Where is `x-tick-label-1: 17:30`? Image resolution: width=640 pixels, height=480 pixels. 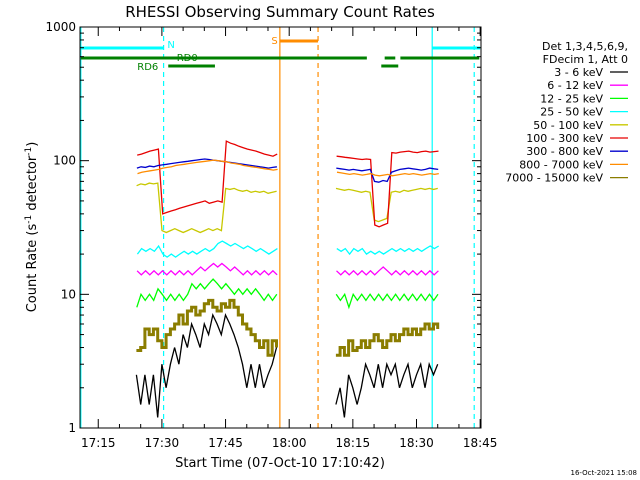 x-tick-label-1: 17:30 is located at coordinates (162, 443).